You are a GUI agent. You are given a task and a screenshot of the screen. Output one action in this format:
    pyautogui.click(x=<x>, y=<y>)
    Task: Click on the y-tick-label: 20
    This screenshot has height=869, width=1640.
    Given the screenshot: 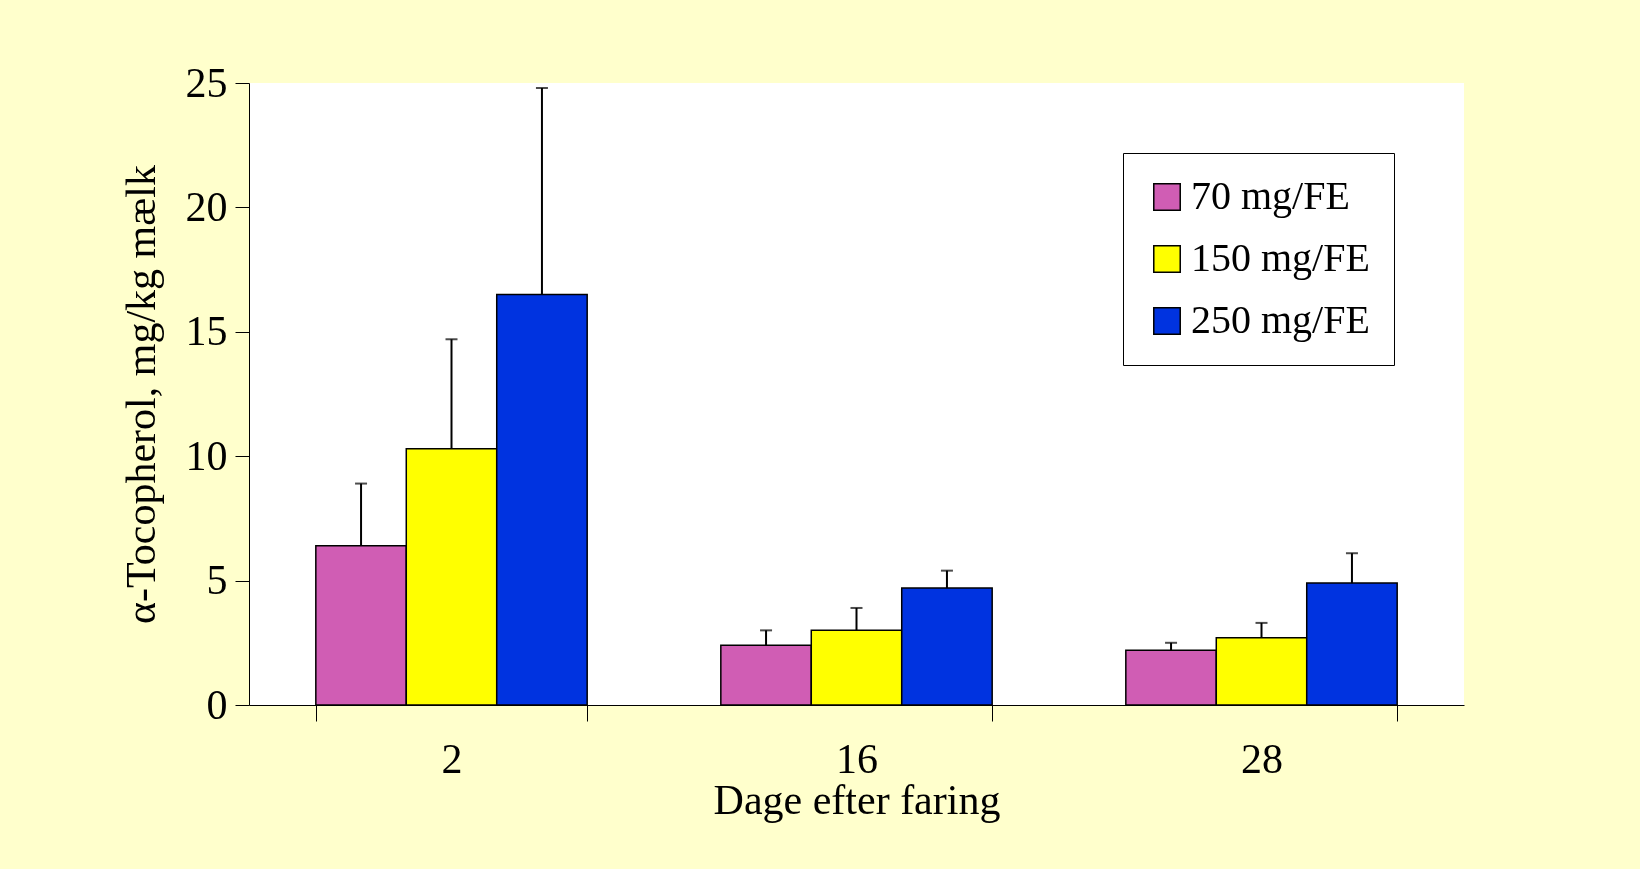 What is the action you would take?
    pyautogui.click(x=206, y=206)
    